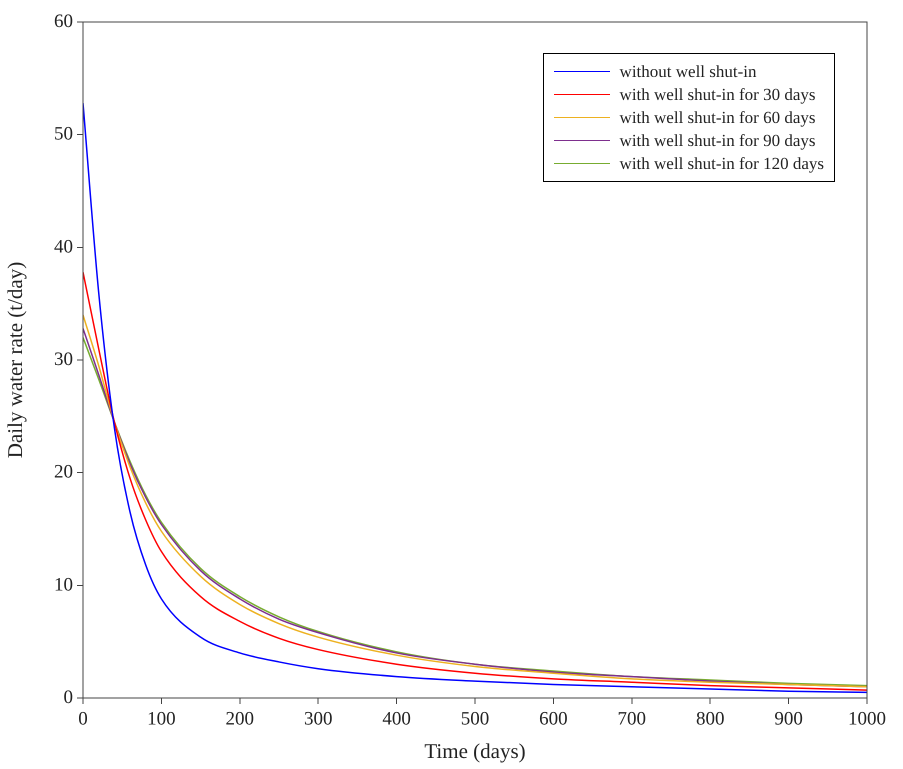 The height and width of the screenshot is (769, 903). I want to click on x-tick-label: 200, so click(240, 719).